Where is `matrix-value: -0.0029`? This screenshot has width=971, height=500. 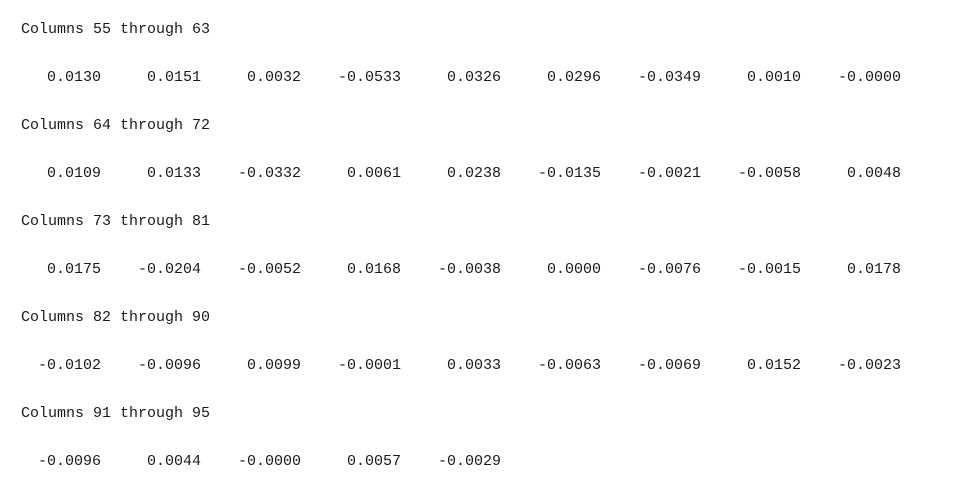
matrix-value: -0.0029 is located at coordinates (469, 461).